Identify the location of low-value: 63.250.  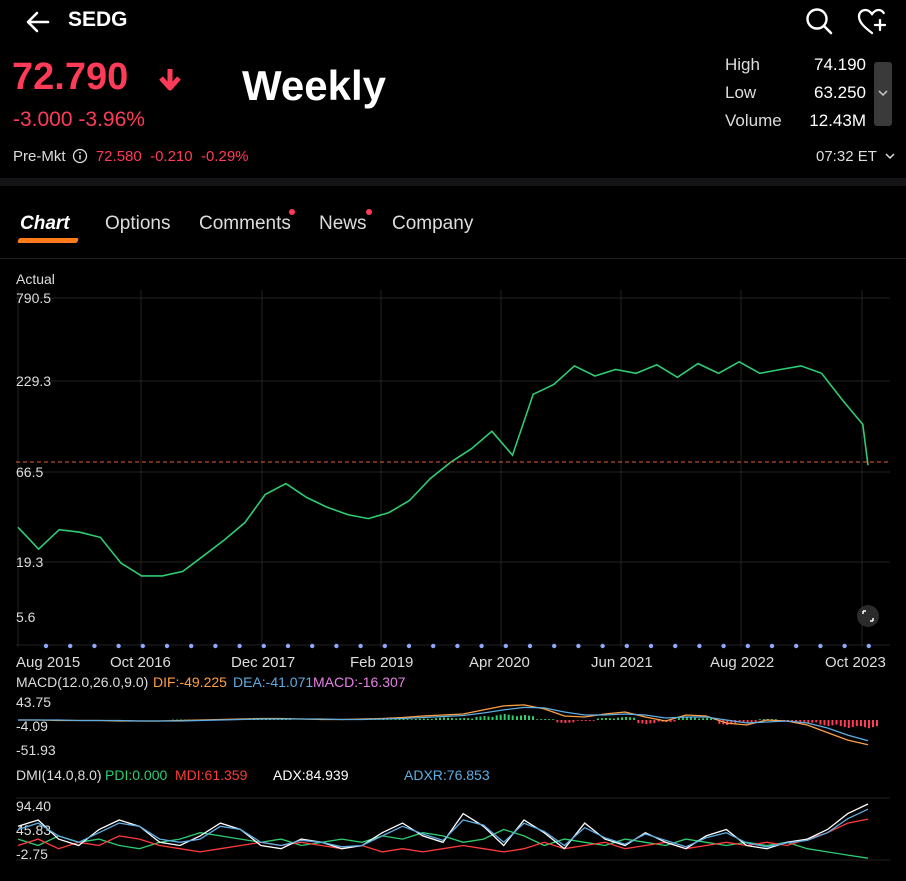
(840, 92).